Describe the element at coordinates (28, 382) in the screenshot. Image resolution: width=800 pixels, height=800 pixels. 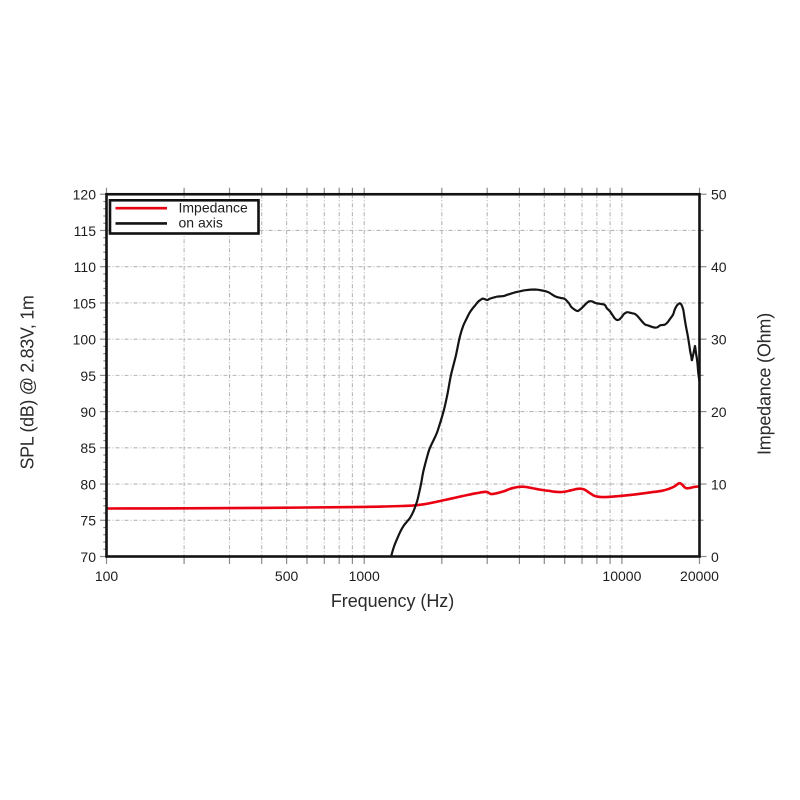
I see `svg-text: SPL (dB) @ 2.83V, 1m` at that location.